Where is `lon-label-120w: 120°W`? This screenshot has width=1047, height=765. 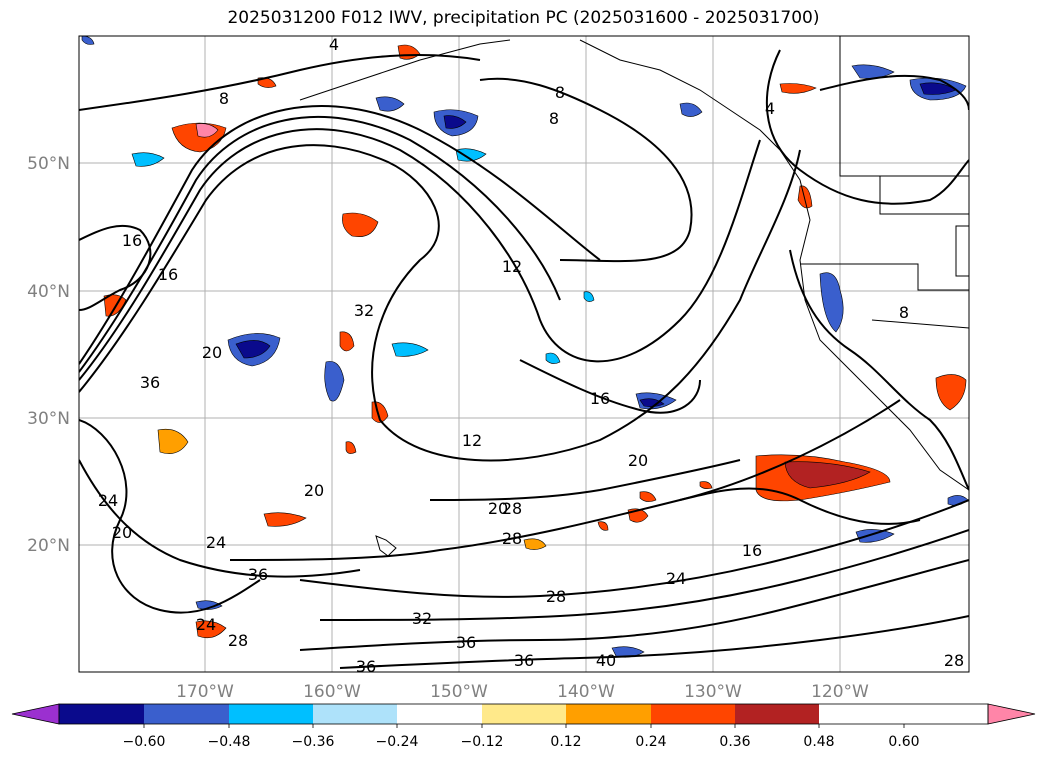 lon-label-120w: 120°W is located at coordinates (840, 692).